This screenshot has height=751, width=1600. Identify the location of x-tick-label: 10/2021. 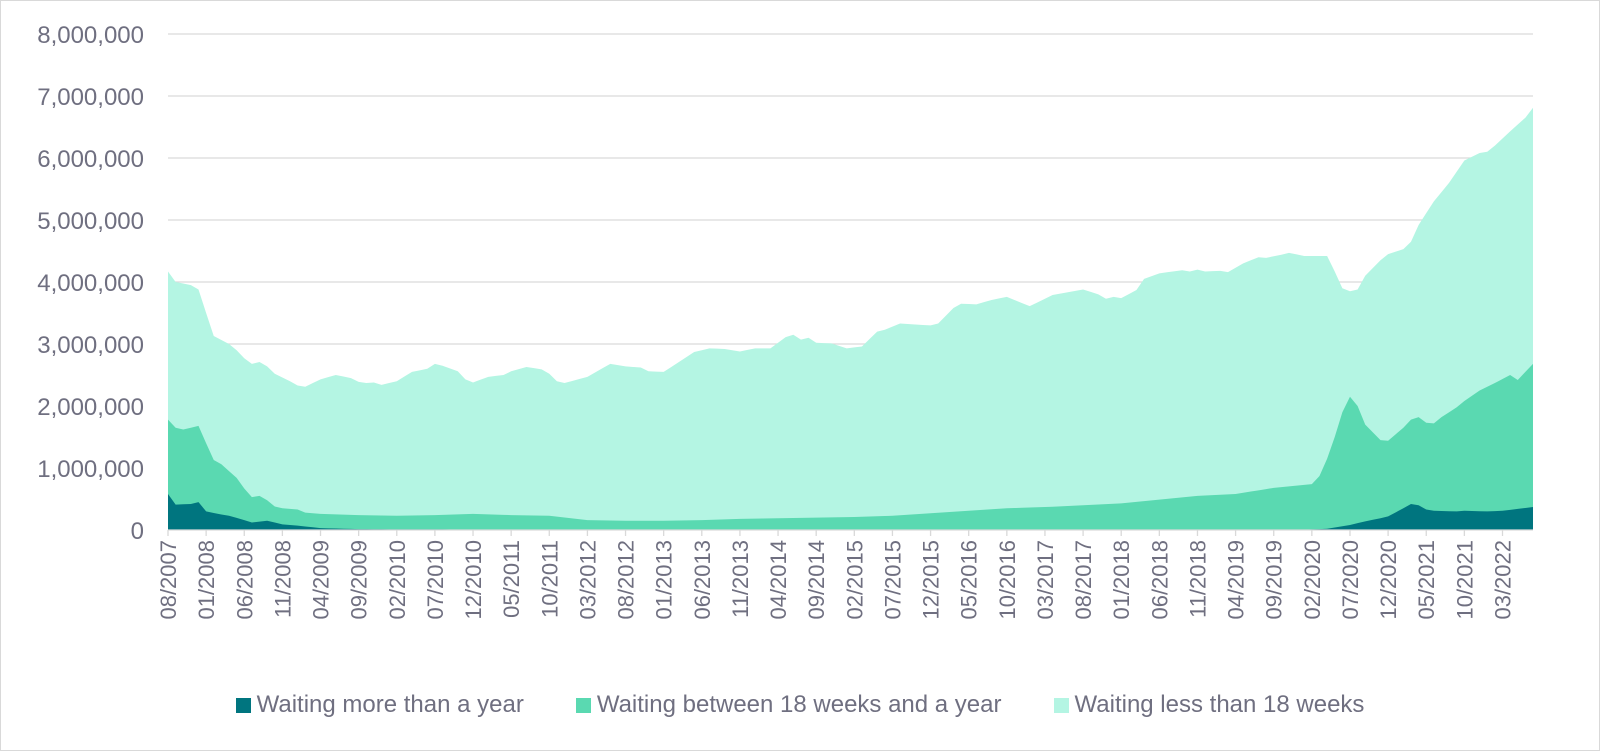
(1464, 580).